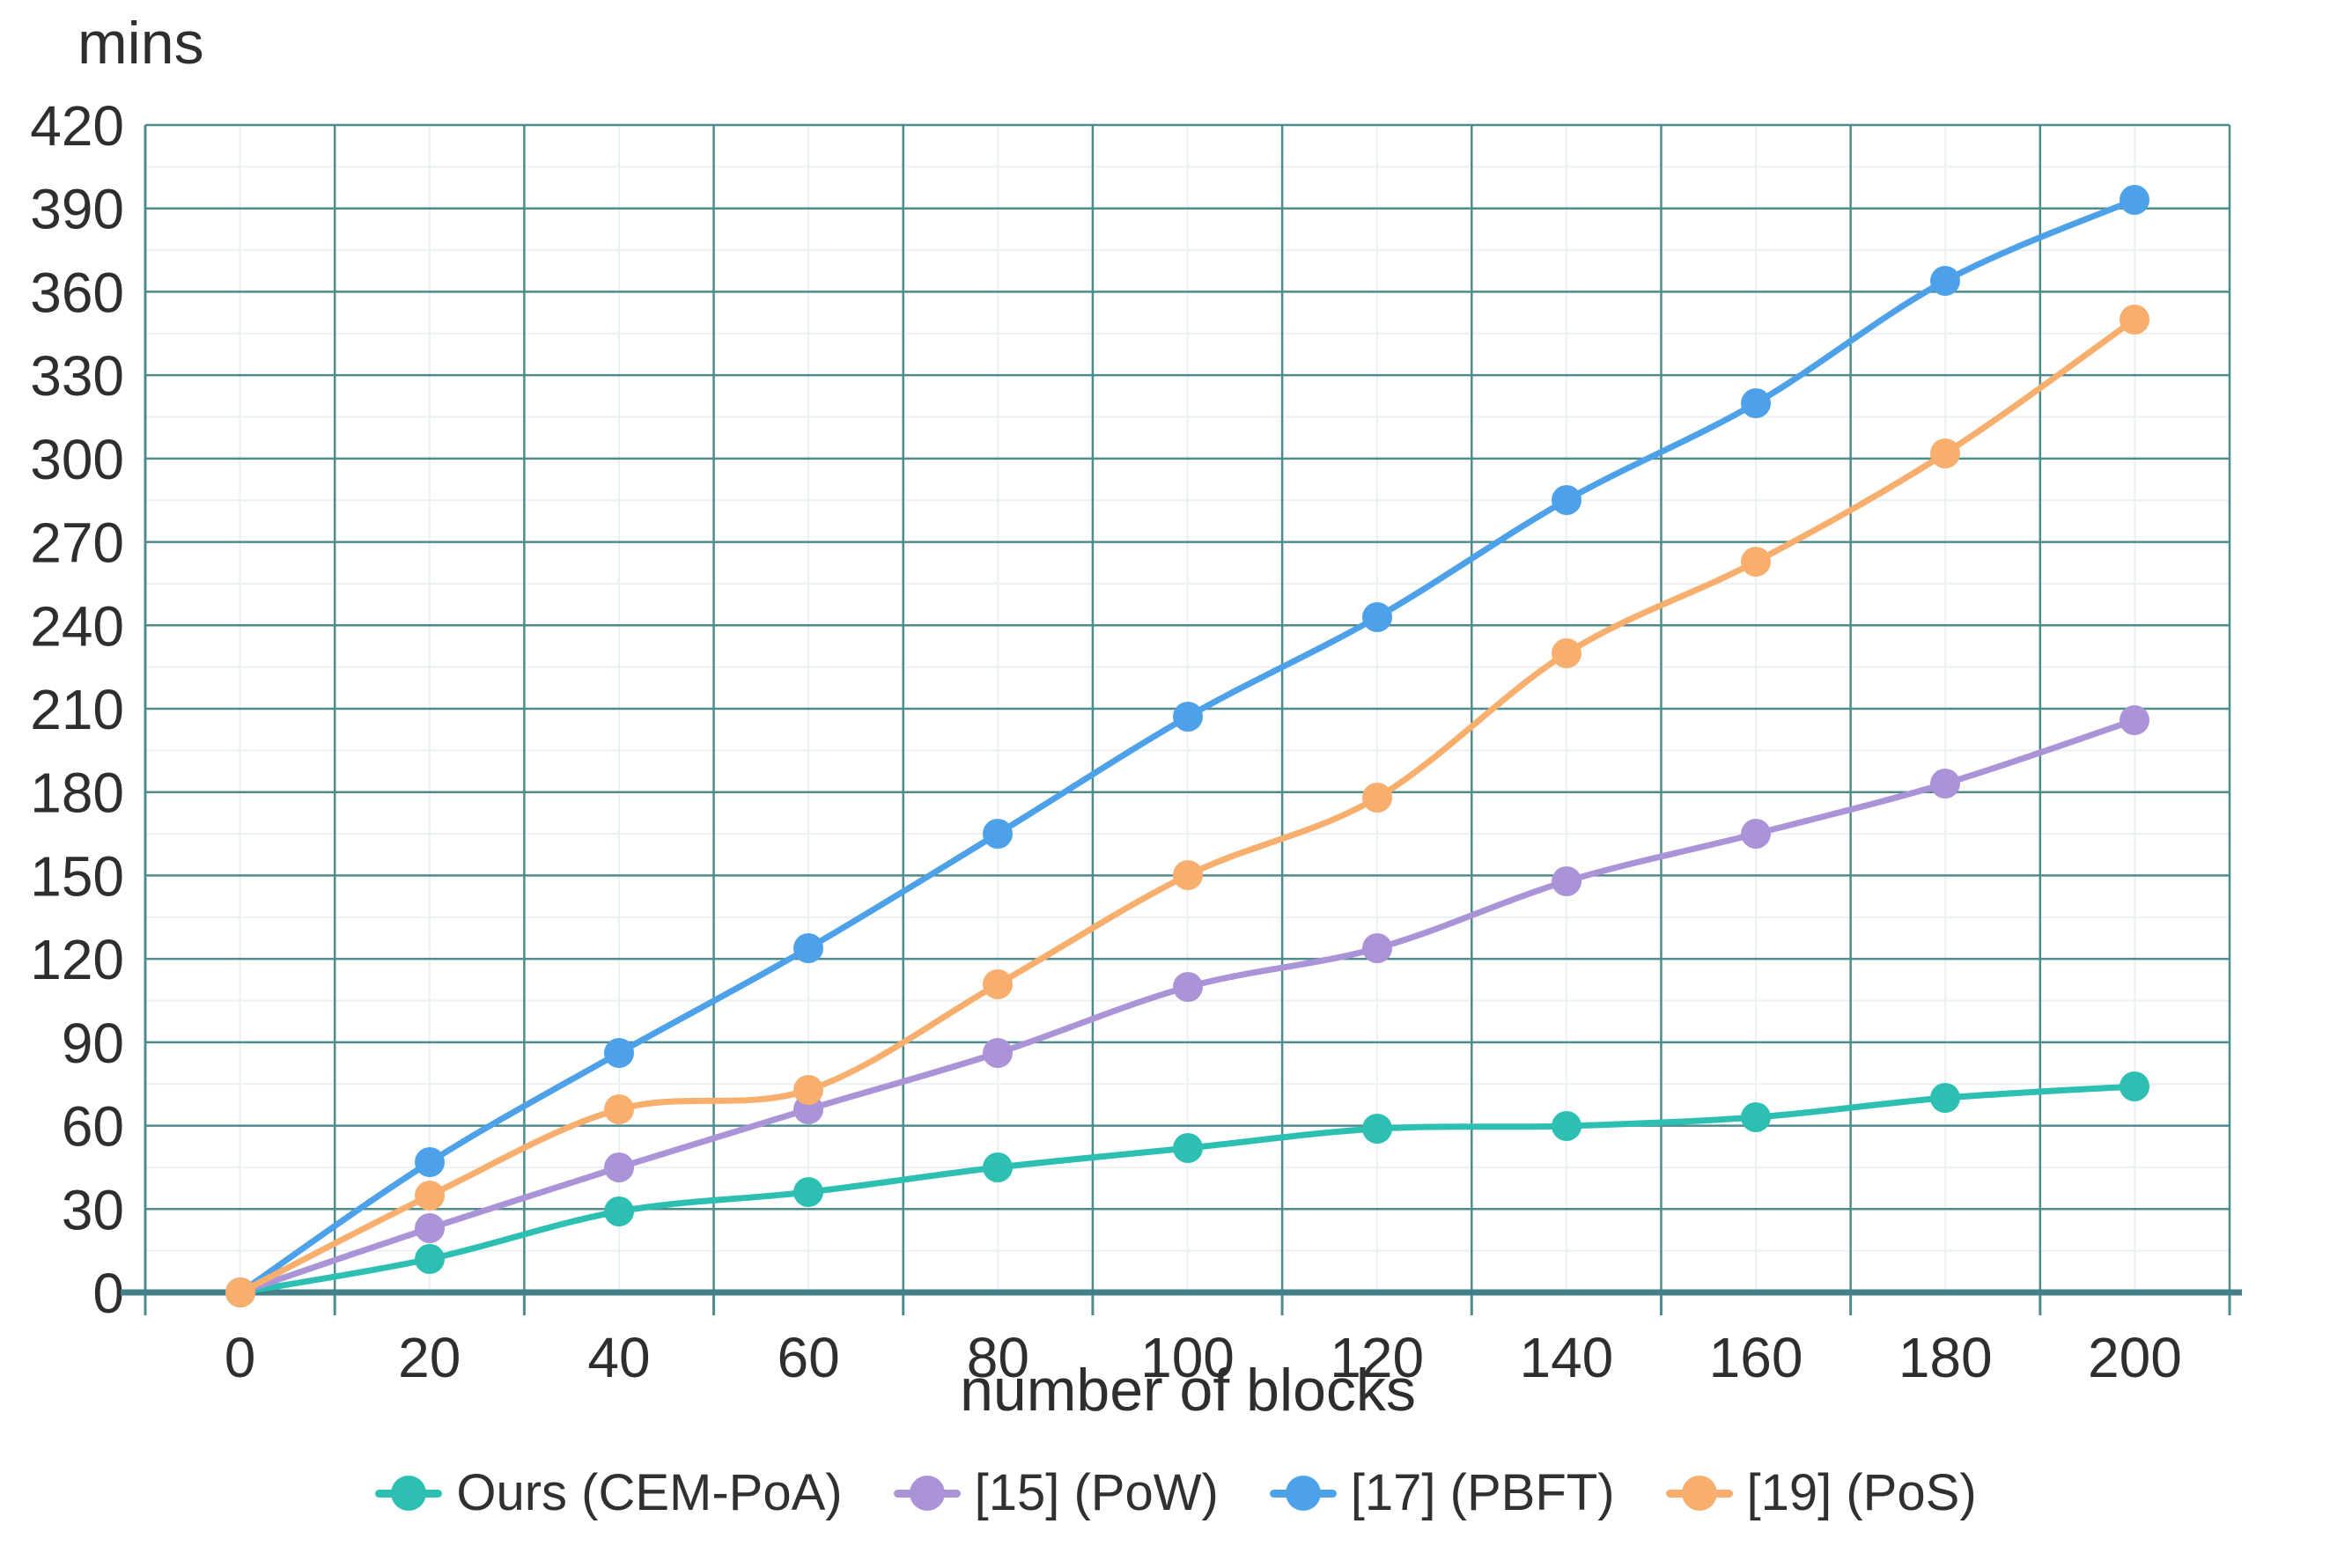  What do you see at coordinates (77, 626) in the screenshot?
I see `y-tick-label: 240` at bounding box center [77, 626].